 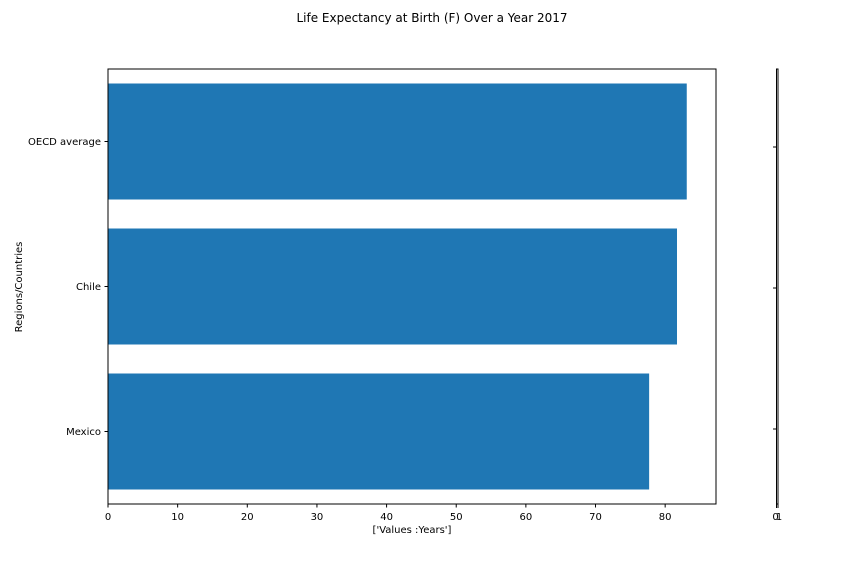 I want to click on x-tick-label: 10, so click(x=177, y=517).